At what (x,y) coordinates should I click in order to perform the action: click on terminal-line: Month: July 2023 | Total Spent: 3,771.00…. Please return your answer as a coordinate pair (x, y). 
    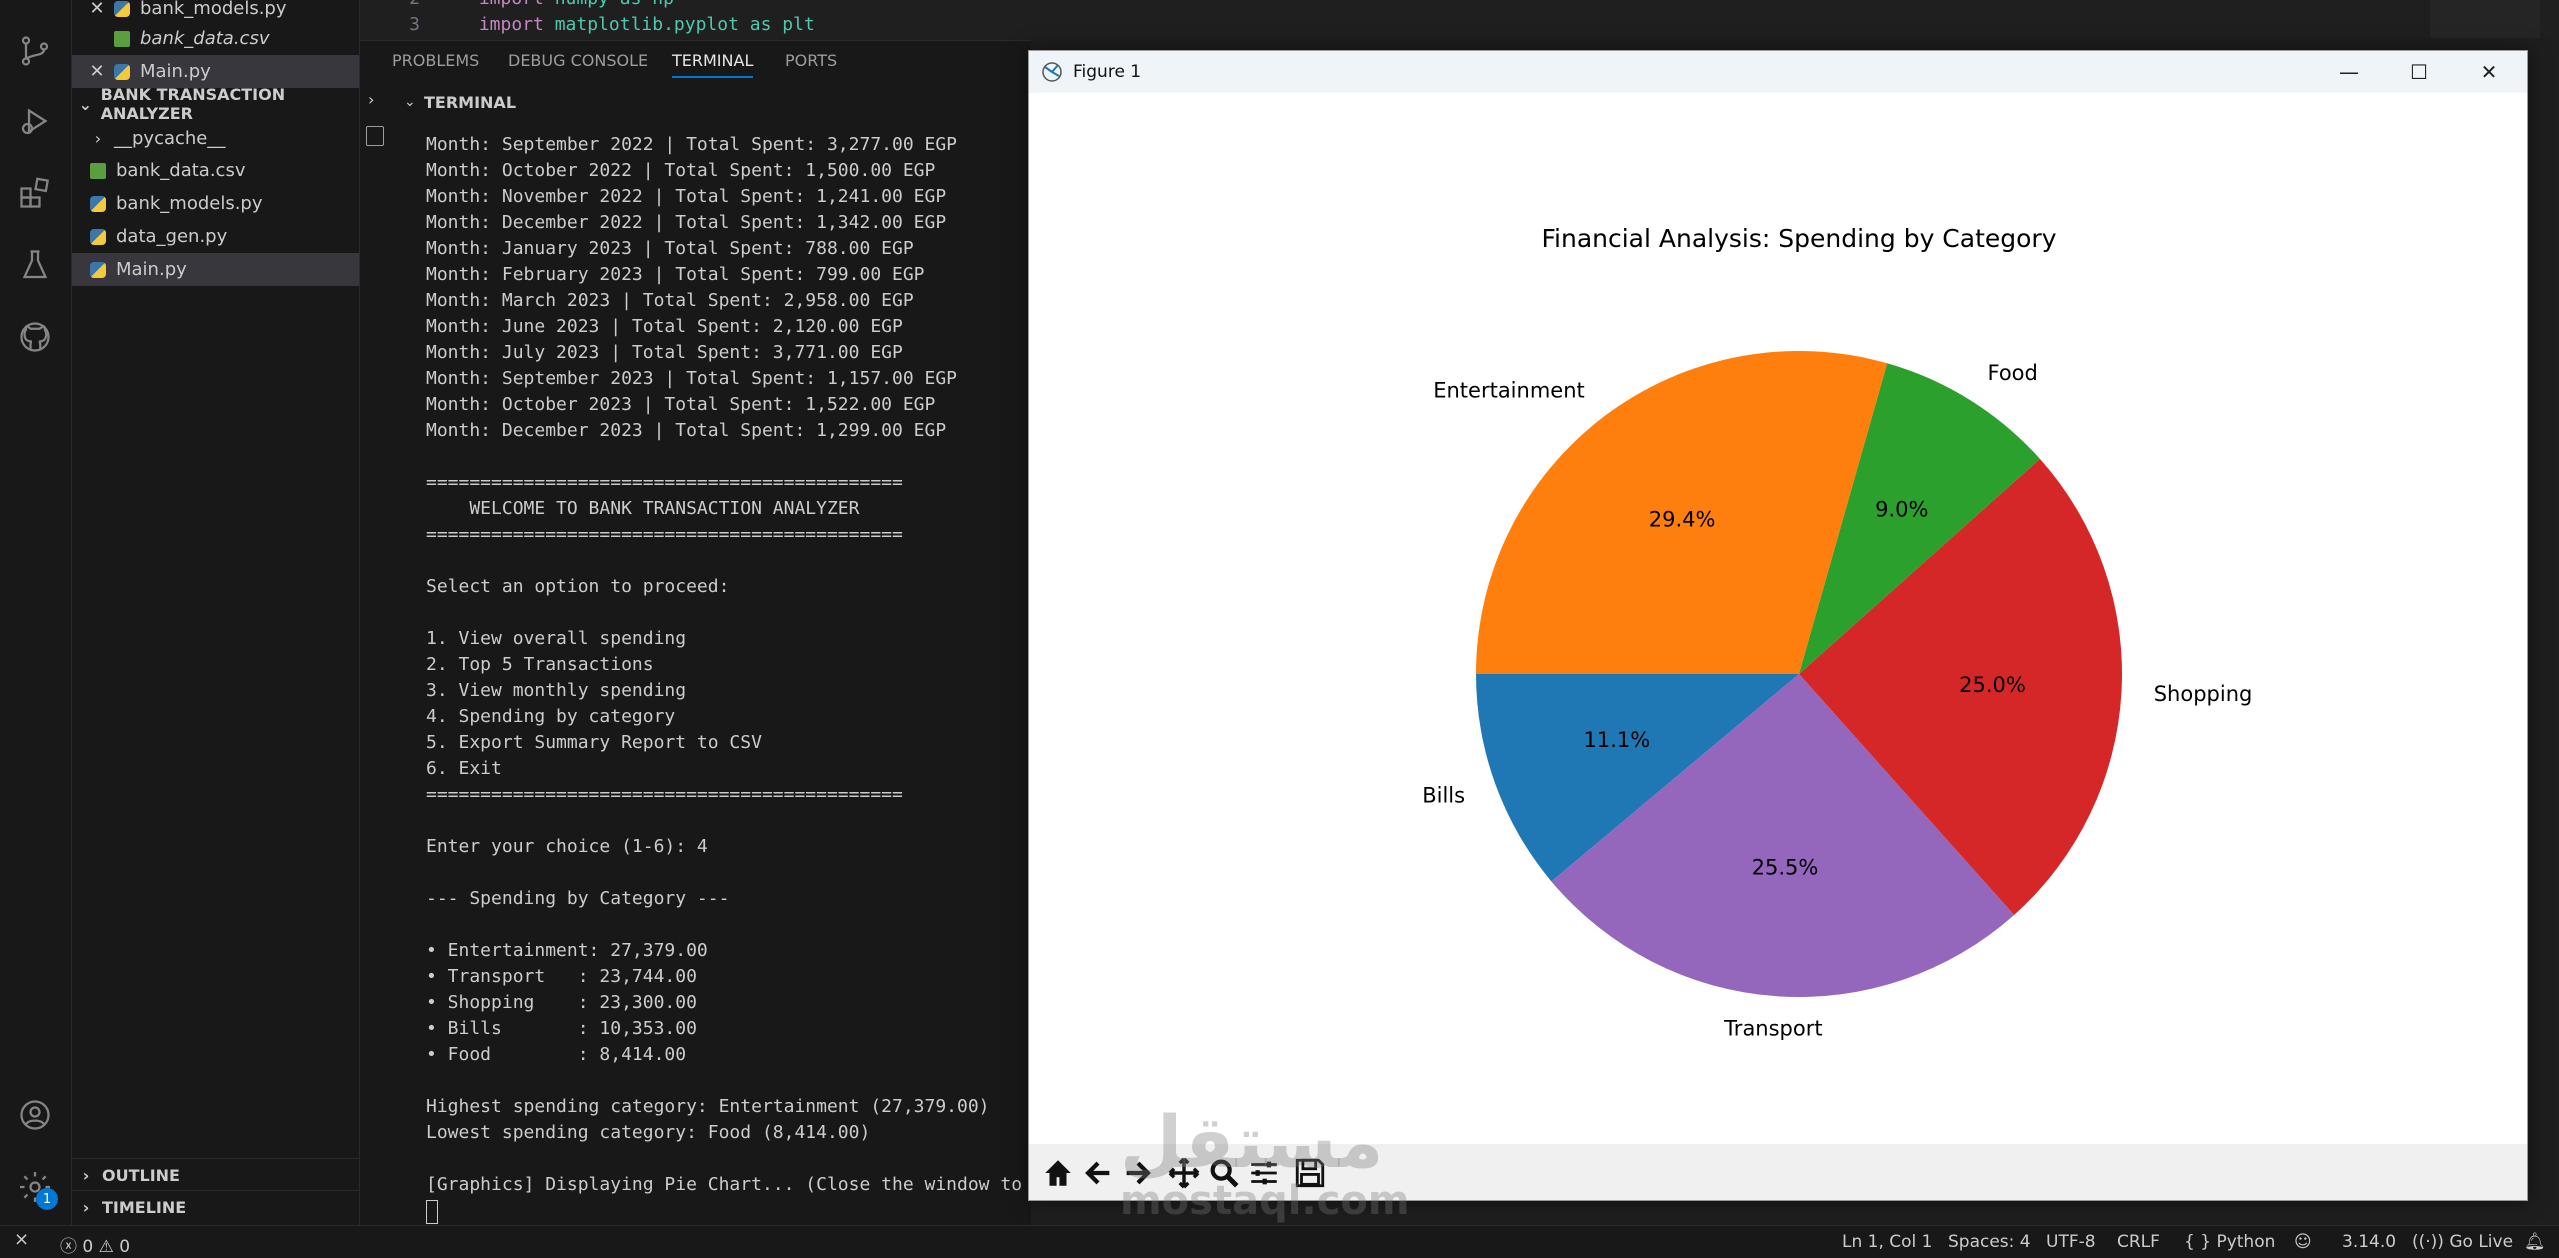
    Looking at the image, I should click on (664, 352).